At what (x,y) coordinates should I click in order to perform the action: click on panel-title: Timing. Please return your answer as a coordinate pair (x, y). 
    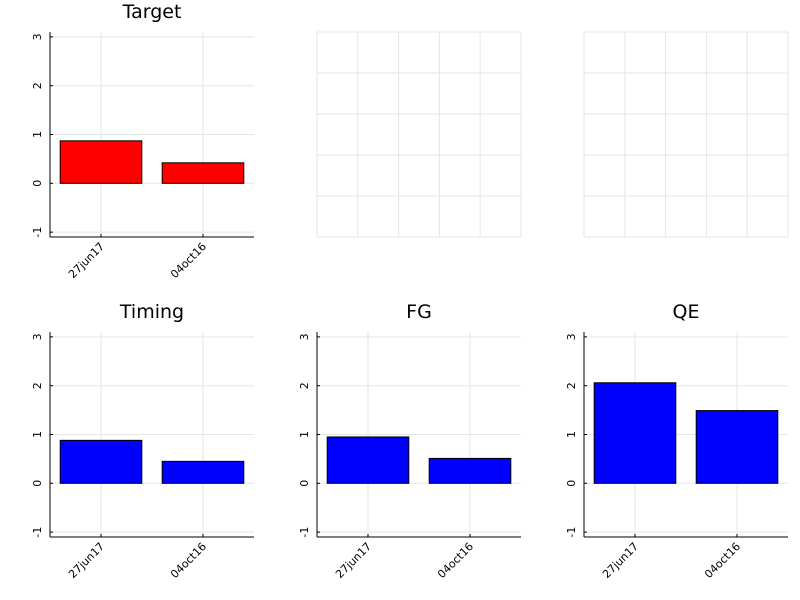
    Looking at the image, I should click on (151, 312).